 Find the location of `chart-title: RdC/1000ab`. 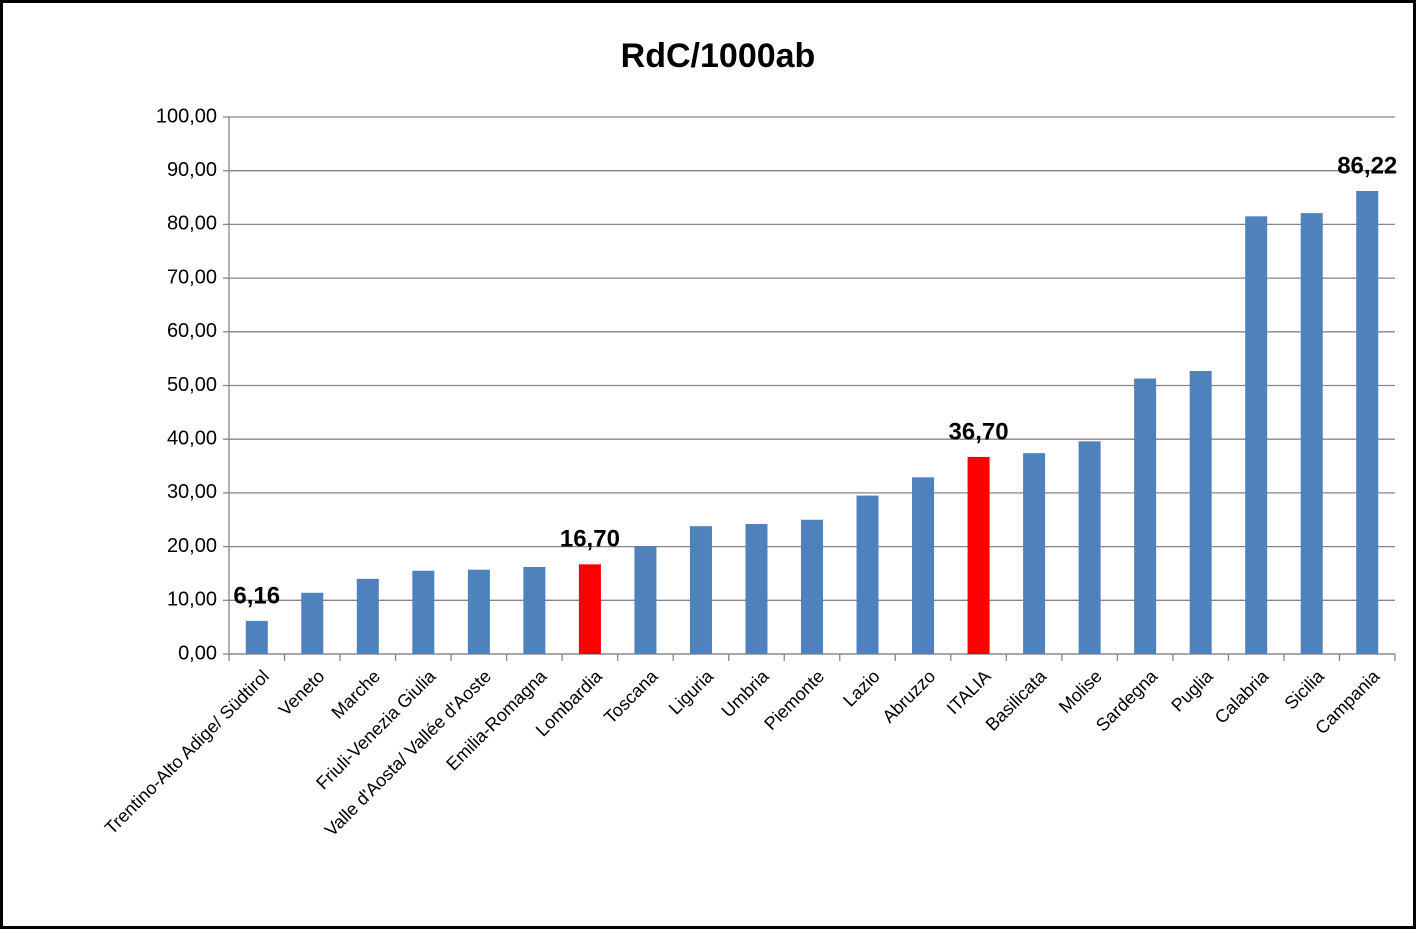

chart-title: RdC/1000ab is located at coordinates (718, 56).